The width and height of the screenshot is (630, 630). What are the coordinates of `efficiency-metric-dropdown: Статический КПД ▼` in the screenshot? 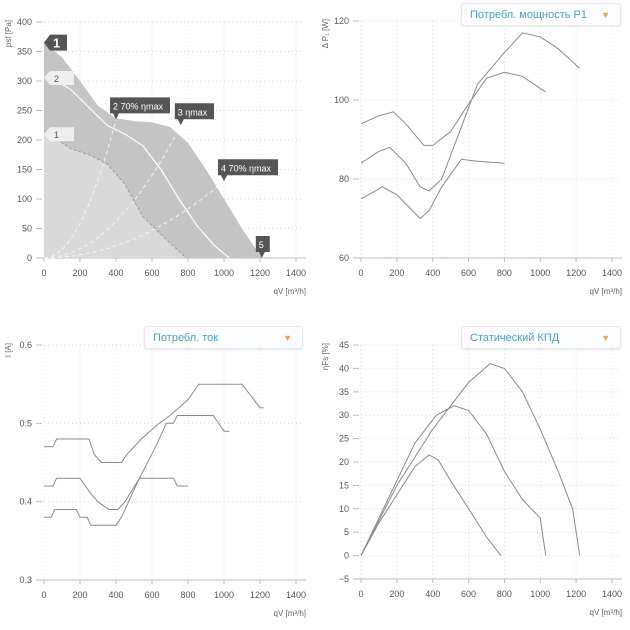 It's located at (541, 337).